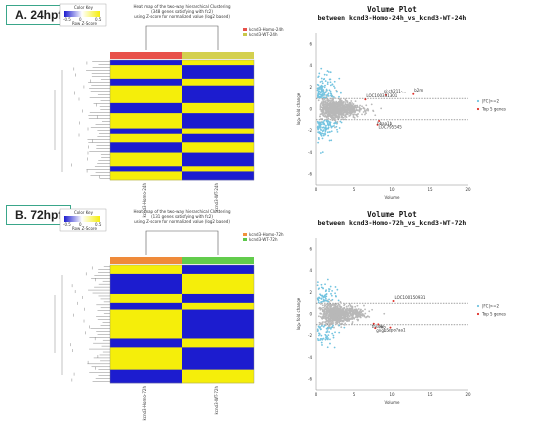 Image resolution: width=537 pixels, height=428 pixels. Describe the element at coordinates (84, 7) in the screenshot. I see `color-key-title: Color Key` at that location.